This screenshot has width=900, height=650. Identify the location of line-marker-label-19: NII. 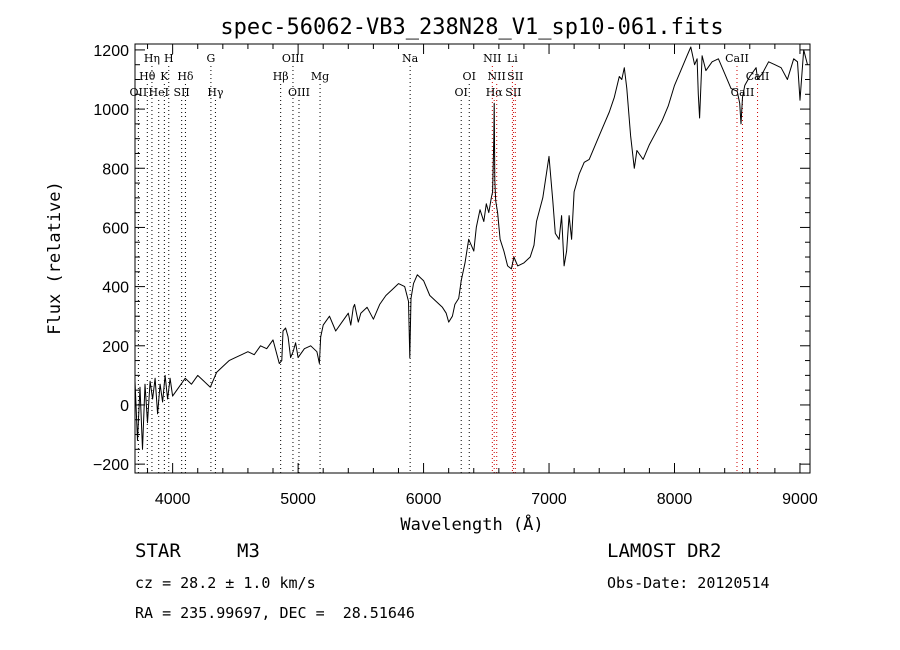
(497, 76).